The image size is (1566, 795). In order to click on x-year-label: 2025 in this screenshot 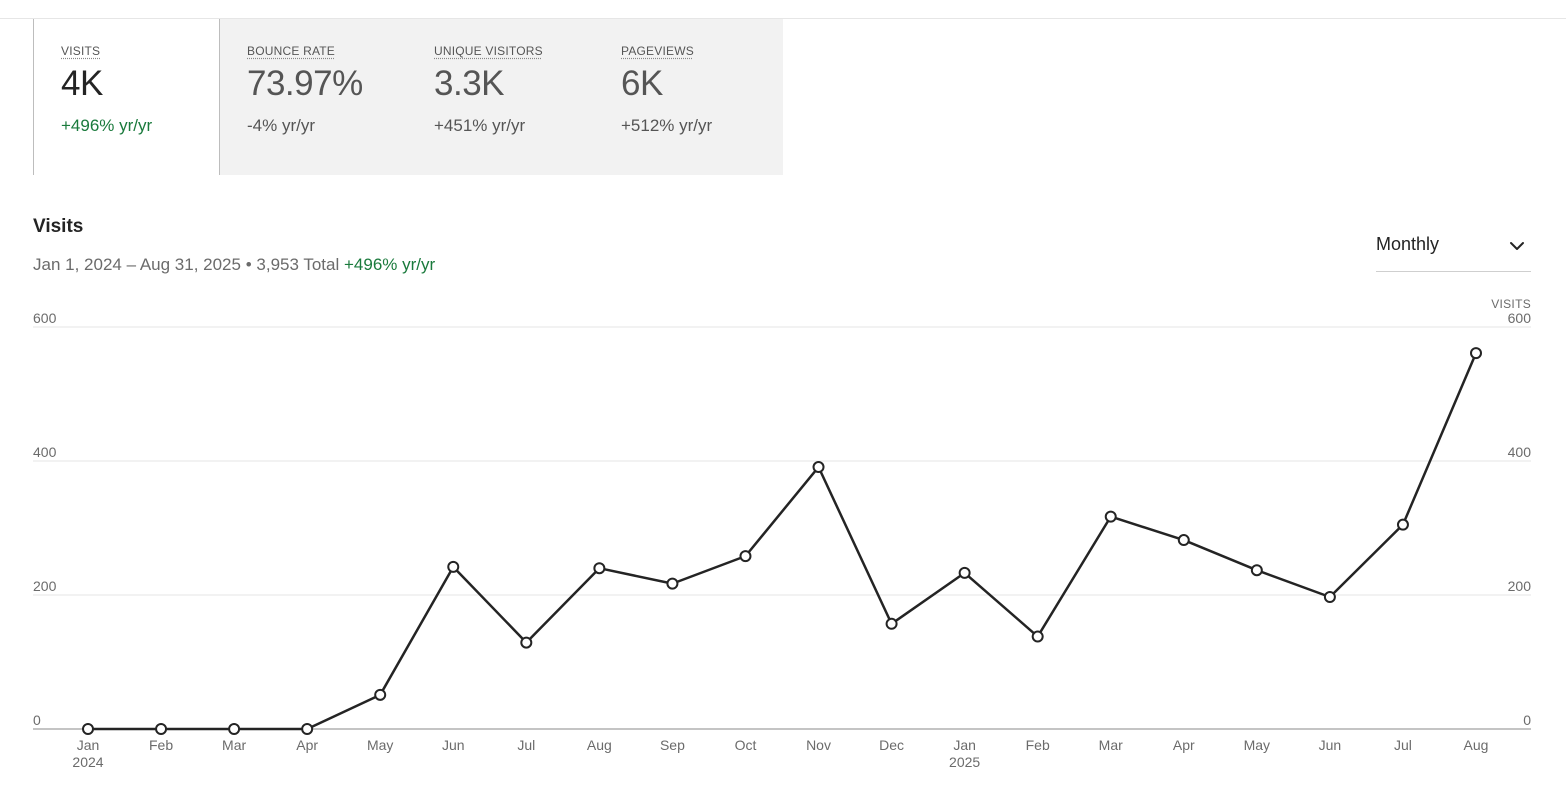, I will do `click(964, 762)`.